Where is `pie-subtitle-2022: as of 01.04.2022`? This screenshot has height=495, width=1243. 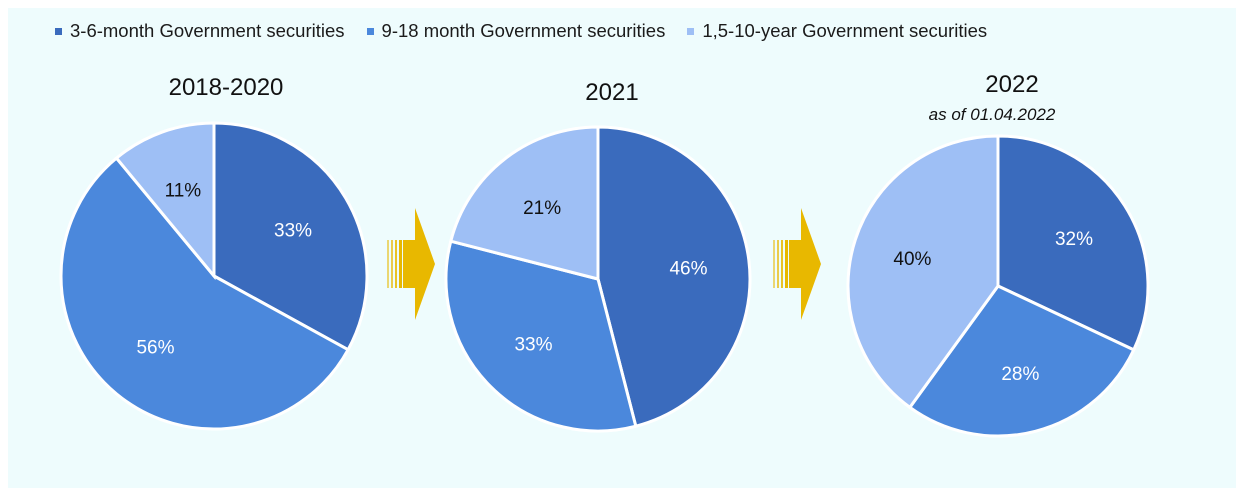 pie-subtitle-2022: as of 01.04.2022 is located at coordinates (992, 114).